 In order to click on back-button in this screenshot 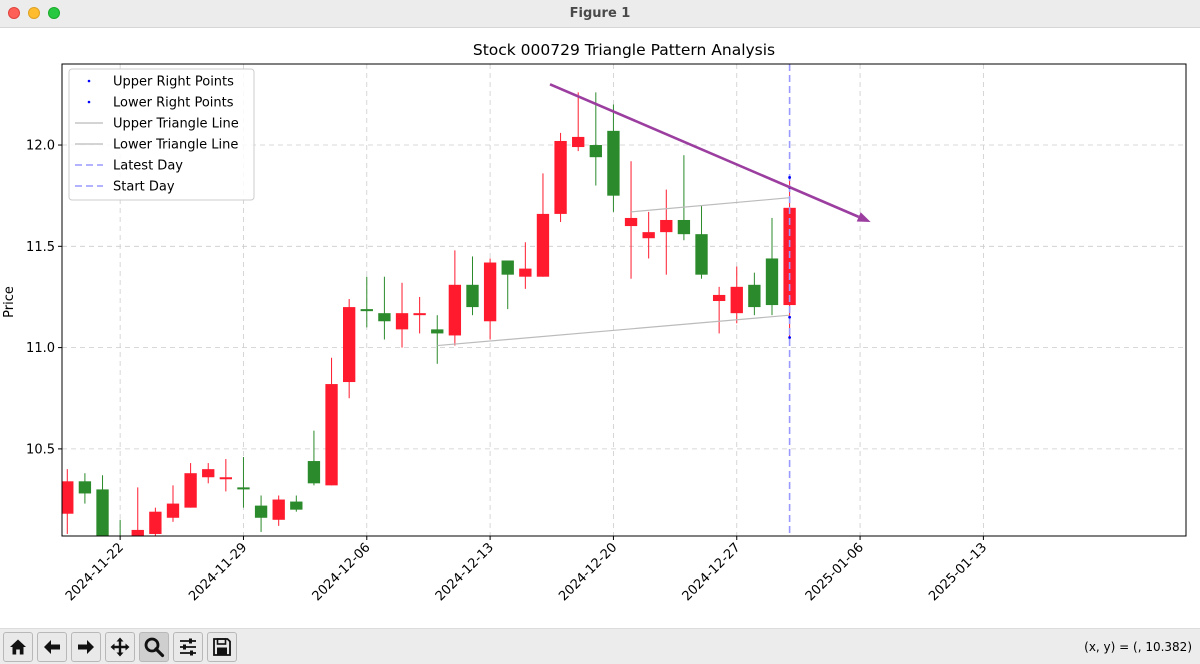, I will do `click(52, 647)`.